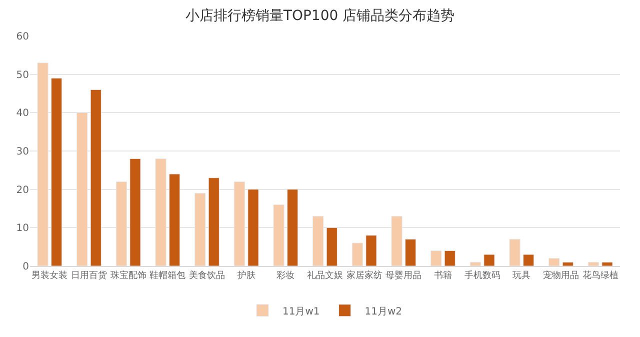  Describe the element at coordinates (320, 16) in the screenshot. I see `chart-title: 小店排行榜销量TOP100 店铺品类分布趋势` at that location.